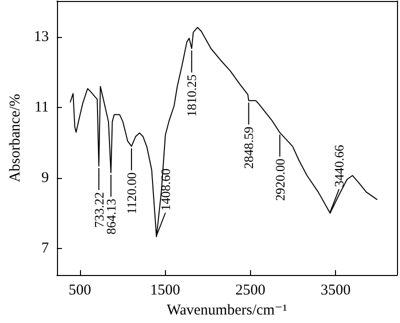  Describe the element at coordinates (165, 290) in the screenshot. I see `x-tick-label: 1500` at that location.